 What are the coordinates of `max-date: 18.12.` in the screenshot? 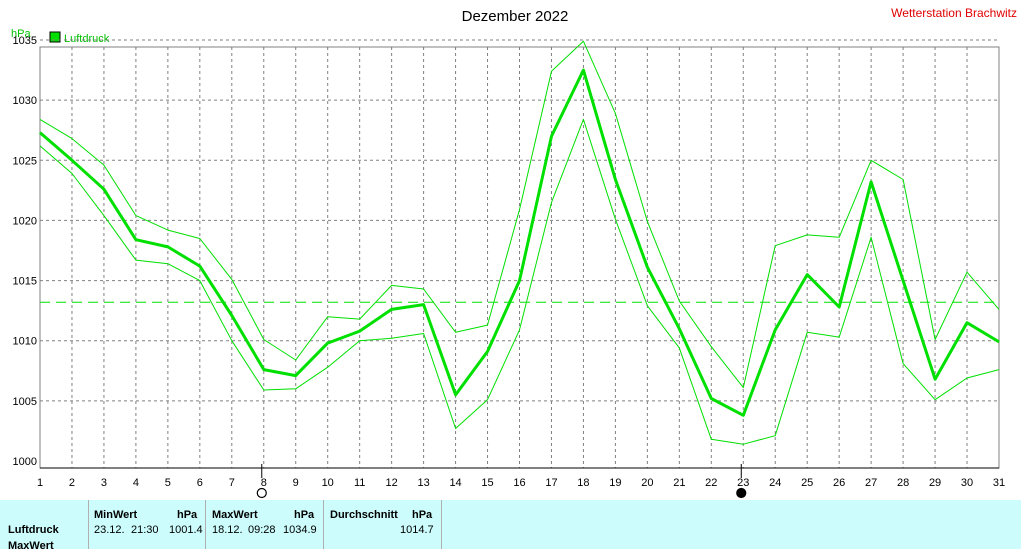 It's located at (227, 530).